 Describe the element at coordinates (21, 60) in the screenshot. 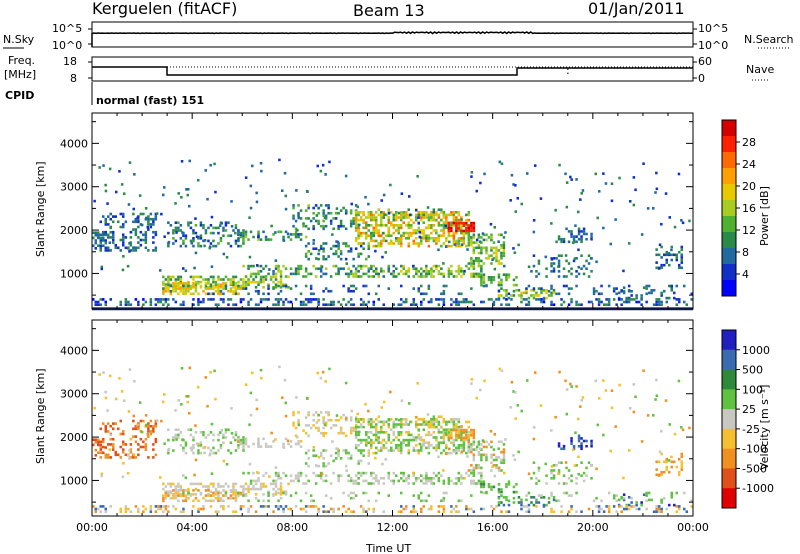

I see `freq-label-line1: Freq.` at that location.